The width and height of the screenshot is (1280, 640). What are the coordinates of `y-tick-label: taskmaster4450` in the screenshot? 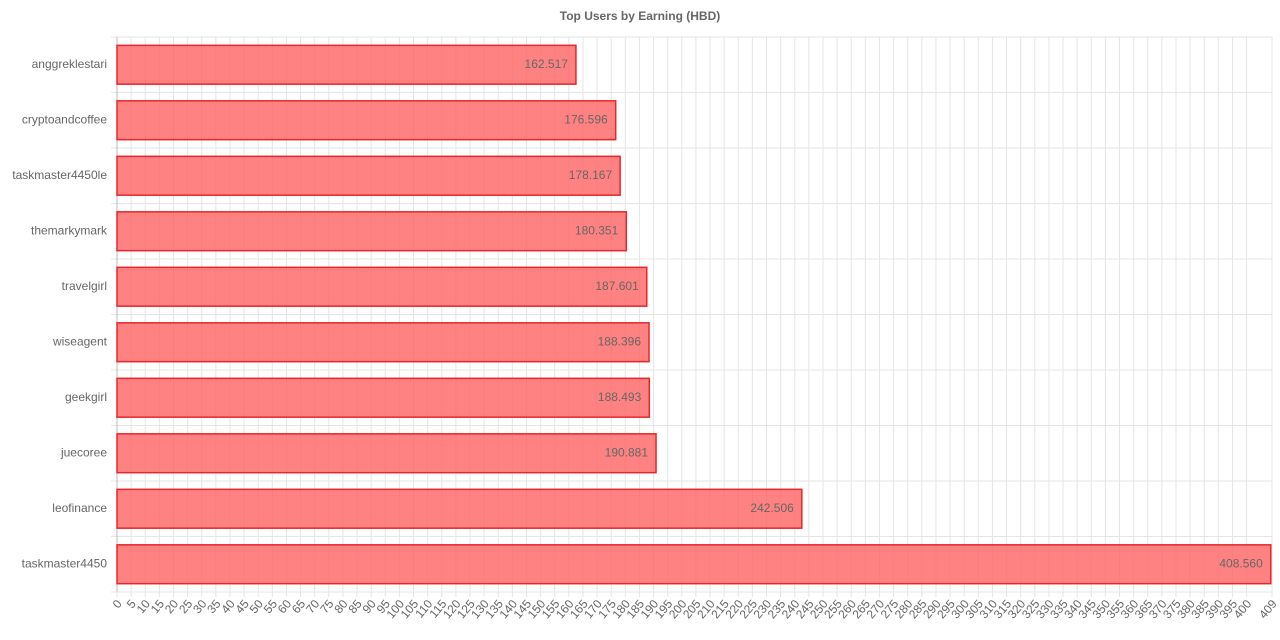 It's located at (65, 563).